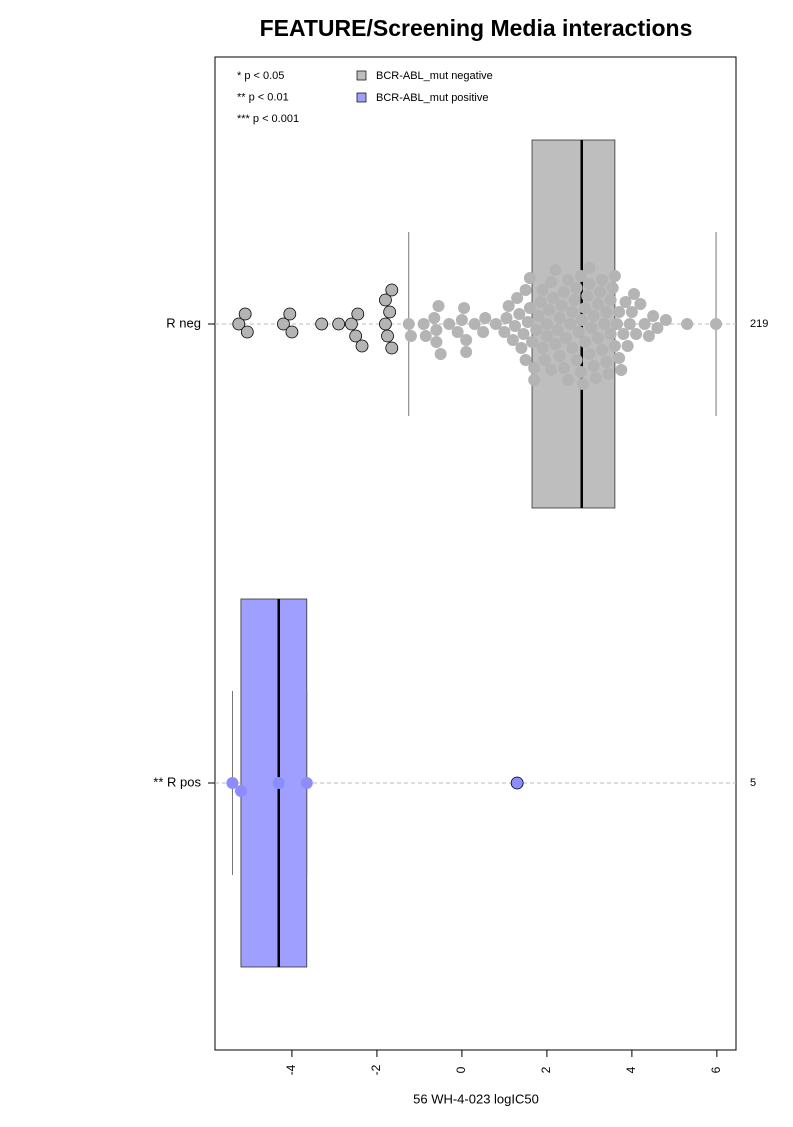 The width and height of the screenshot is (793, 1127). What do you see at coordinates (753, 783) in the screenshot?
I see `count-label: 5` at bounding box center [753, 783].